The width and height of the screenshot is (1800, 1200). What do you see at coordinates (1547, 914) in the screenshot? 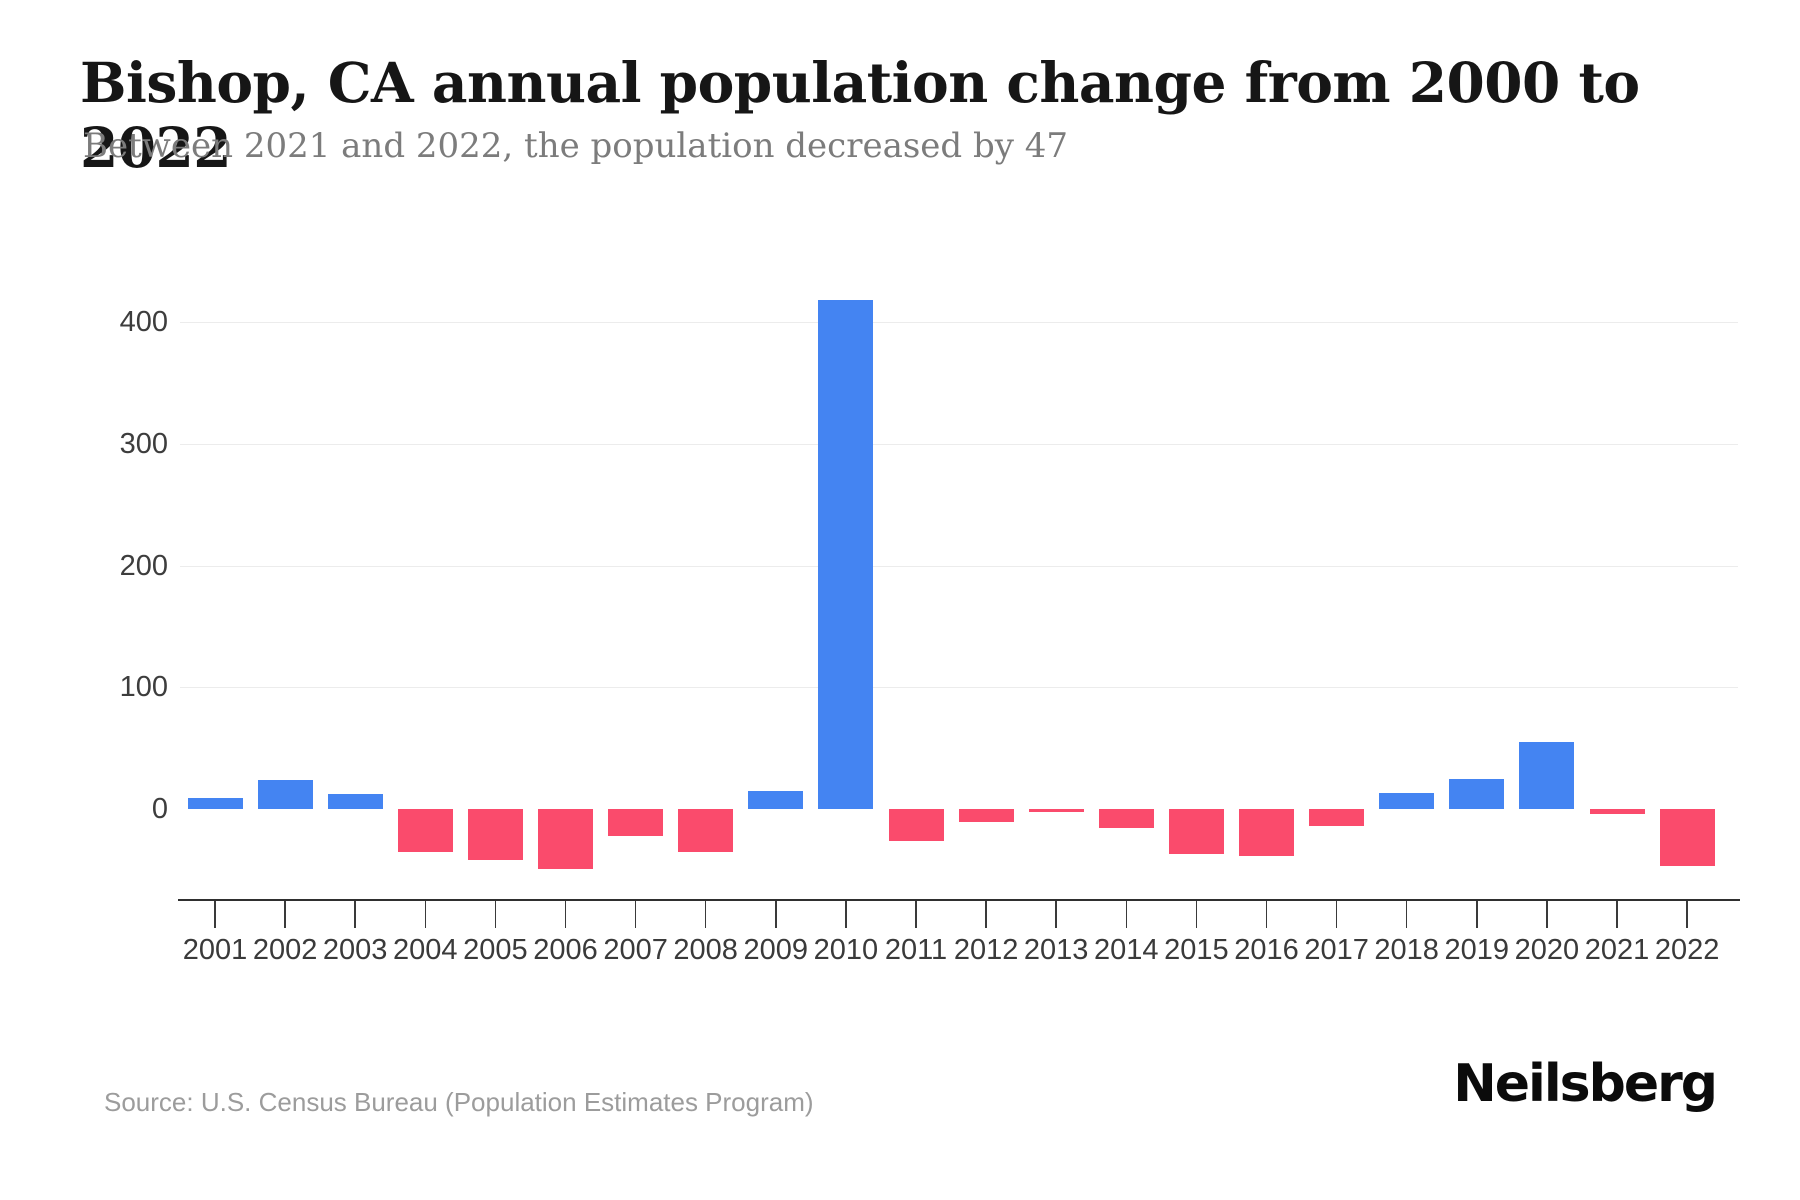
I see `x-axis-tick-2020` at bounding box center [1547, 914].